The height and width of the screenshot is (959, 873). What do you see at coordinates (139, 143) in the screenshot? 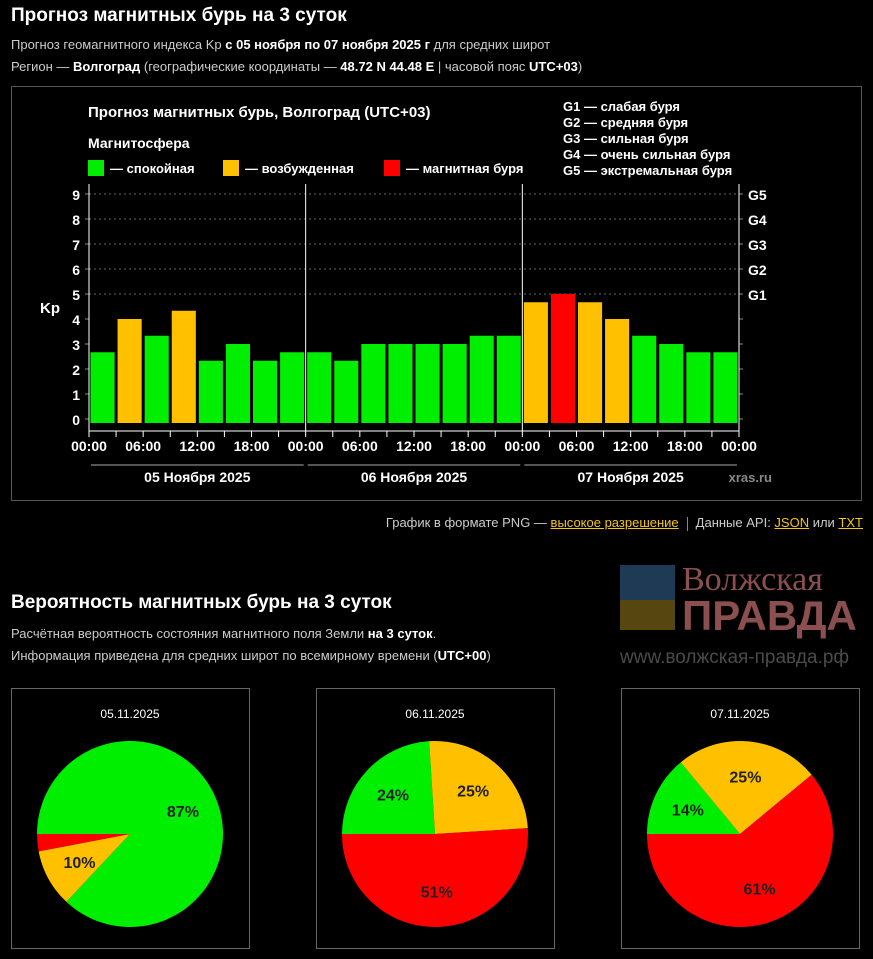
I see `legend-title: Магнитосфера` at bounding box center [139, 143].